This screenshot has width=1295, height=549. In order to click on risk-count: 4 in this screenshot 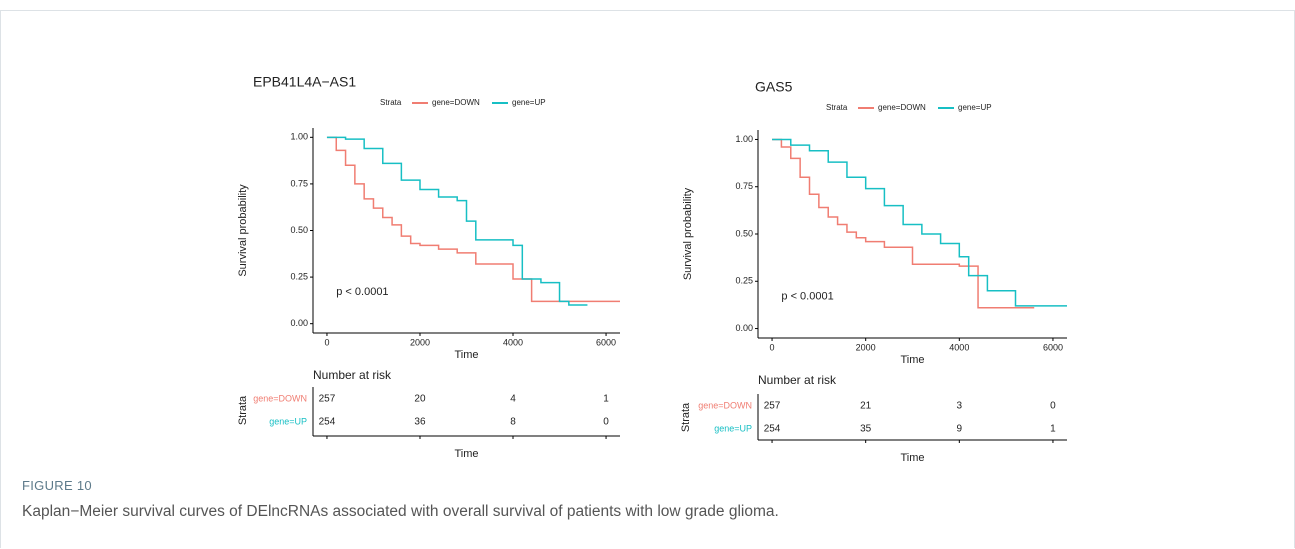, I will do `click(513, 399)`.